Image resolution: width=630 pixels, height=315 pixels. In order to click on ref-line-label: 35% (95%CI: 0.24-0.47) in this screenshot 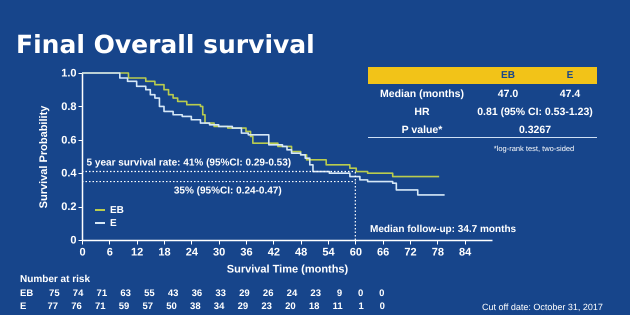, I will do `click(228, 191)`.